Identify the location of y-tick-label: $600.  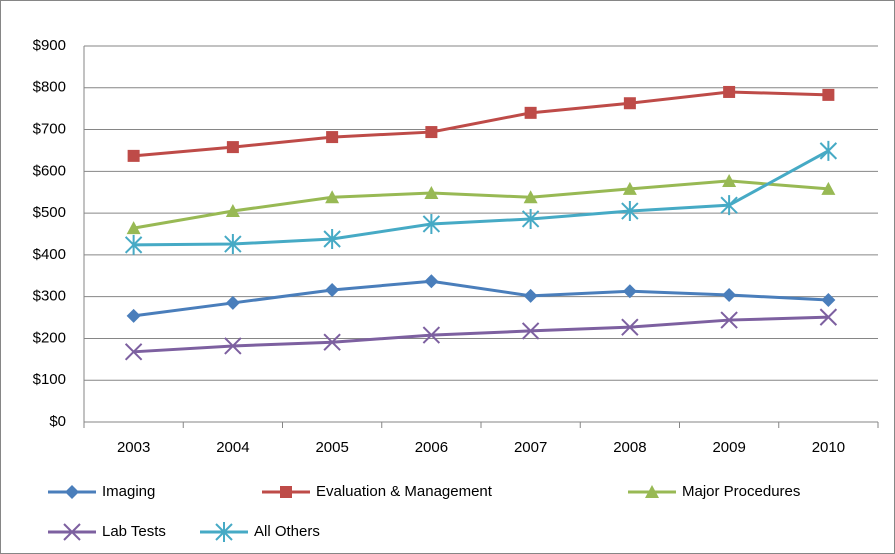
(49, 170).